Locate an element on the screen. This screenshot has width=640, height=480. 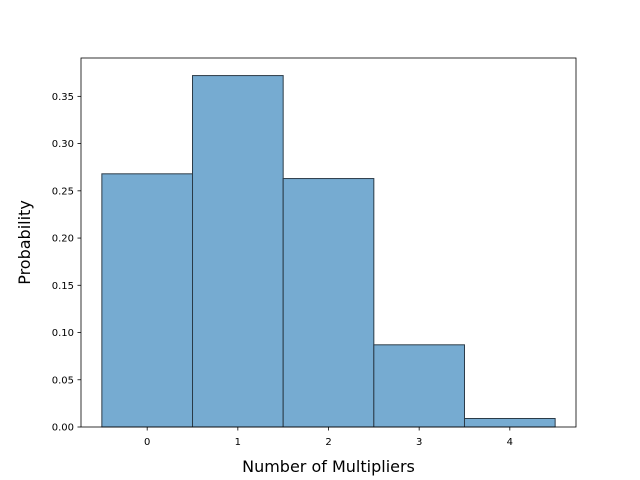
x-tick-label: 4 is located at coordinates (510, 442).